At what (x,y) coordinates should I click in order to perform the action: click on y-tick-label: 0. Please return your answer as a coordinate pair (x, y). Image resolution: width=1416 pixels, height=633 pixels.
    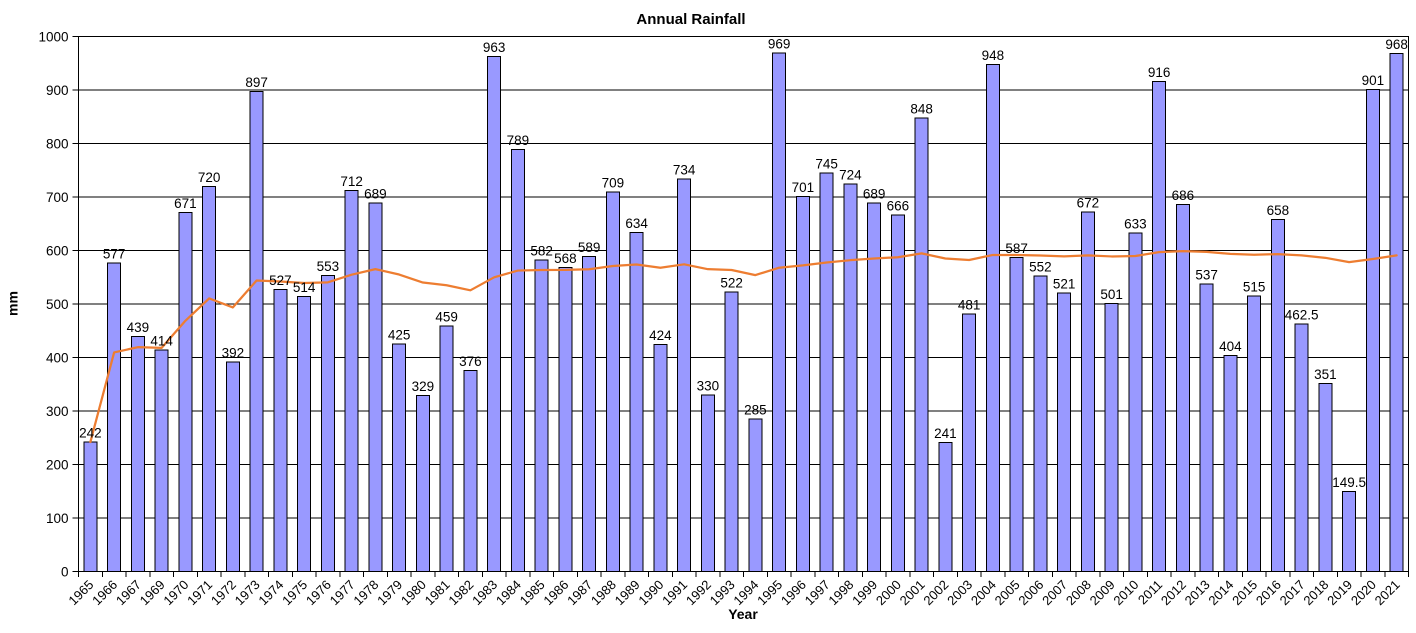
    Looking at the image, I should click on (65, 571).